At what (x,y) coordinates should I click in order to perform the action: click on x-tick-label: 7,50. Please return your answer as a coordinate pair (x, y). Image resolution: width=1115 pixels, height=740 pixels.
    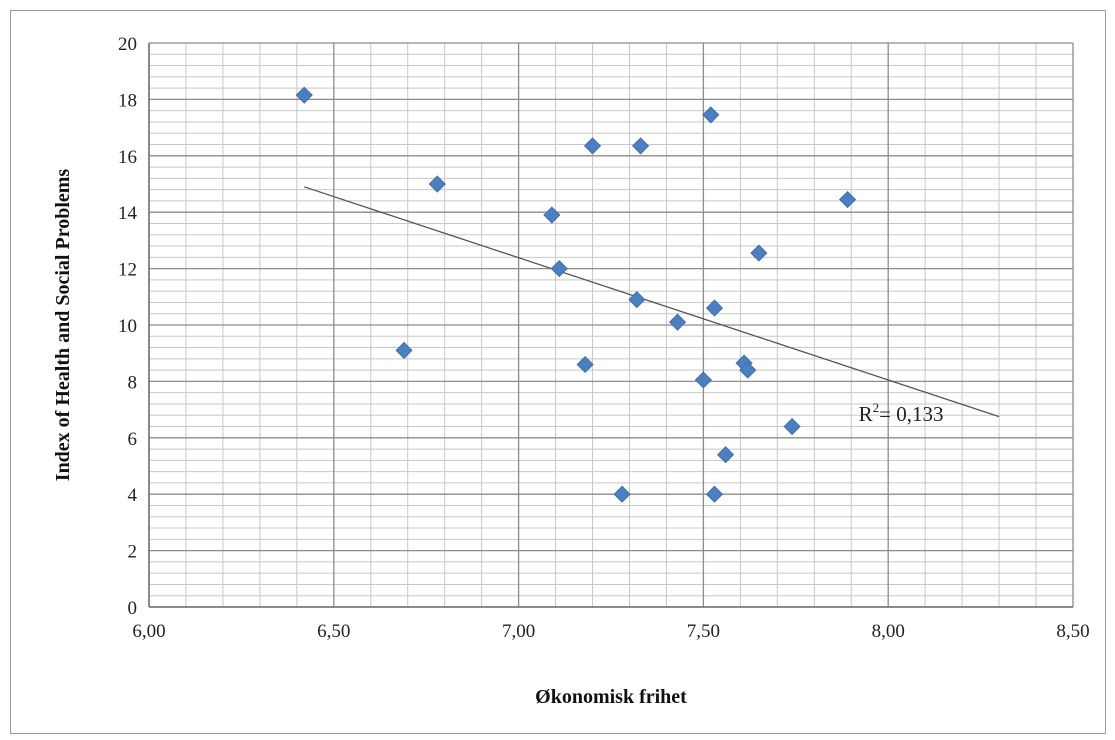
    Looking at the image, I should click on (703, 631).